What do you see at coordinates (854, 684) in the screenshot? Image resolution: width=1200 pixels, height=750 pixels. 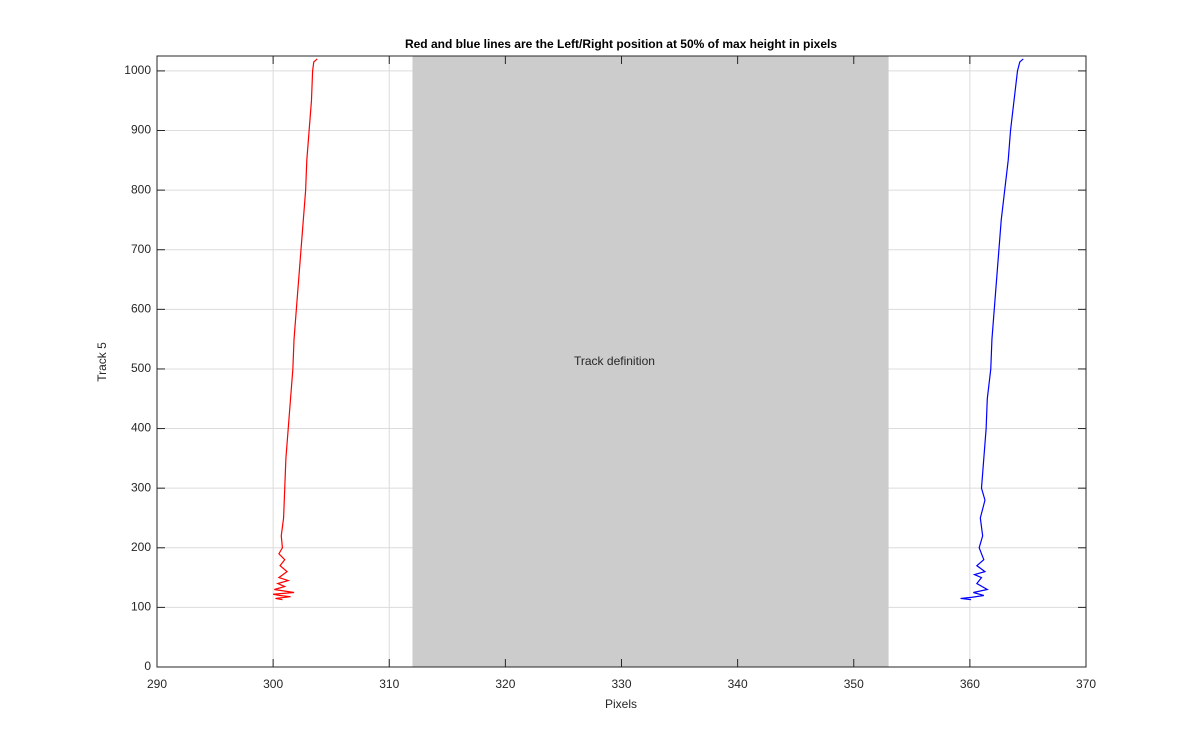 I see `x-tick-label: 350` at bounding box center [854, 684].